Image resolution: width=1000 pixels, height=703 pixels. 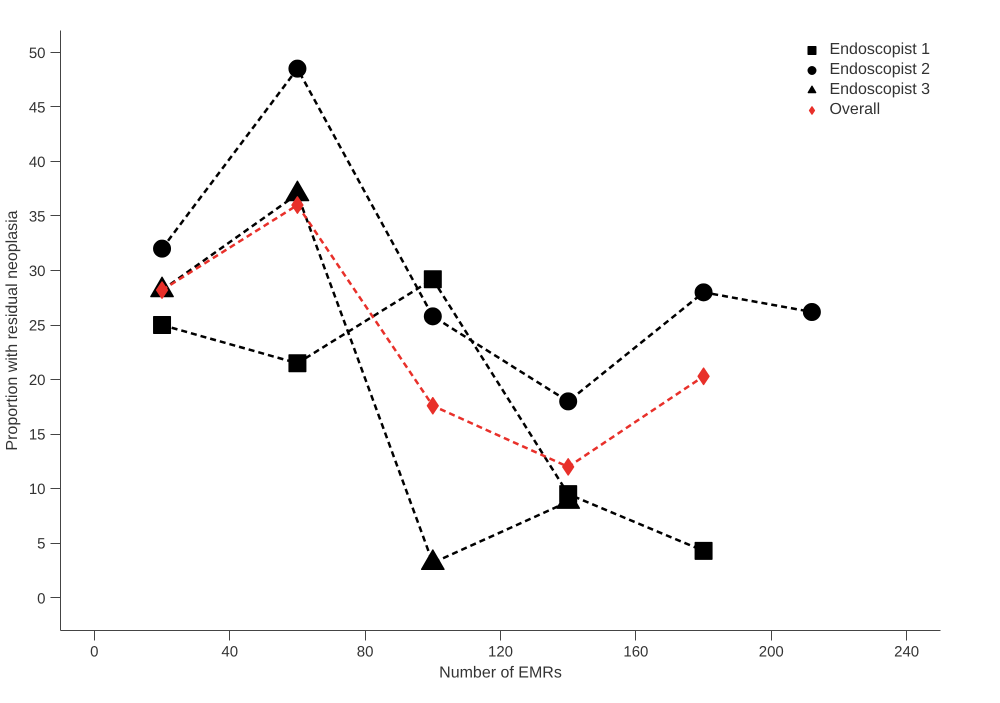 I want to click on x-tick-label: 40, so click(x=229, y=652).